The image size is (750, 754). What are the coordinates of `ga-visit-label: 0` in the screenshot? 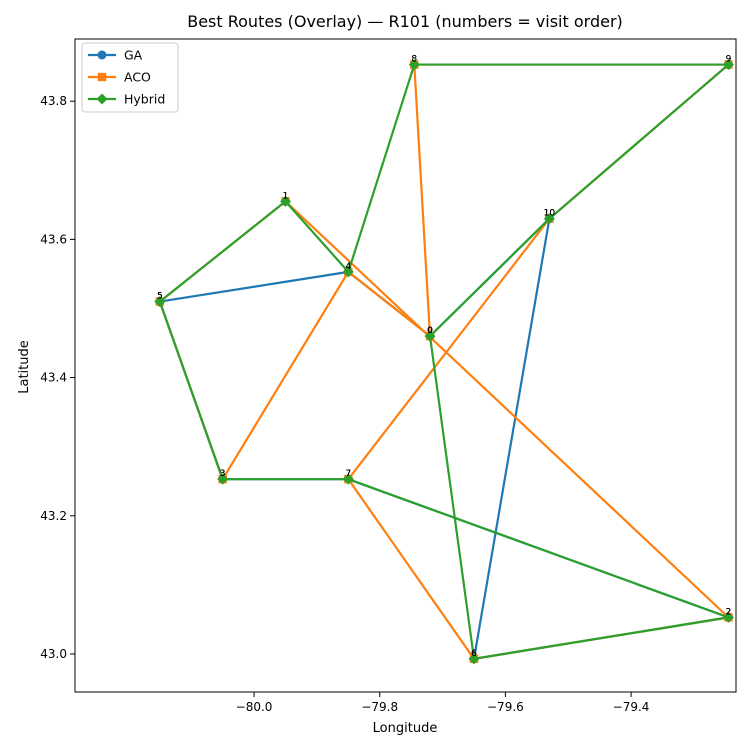 It's located at (430, 331).